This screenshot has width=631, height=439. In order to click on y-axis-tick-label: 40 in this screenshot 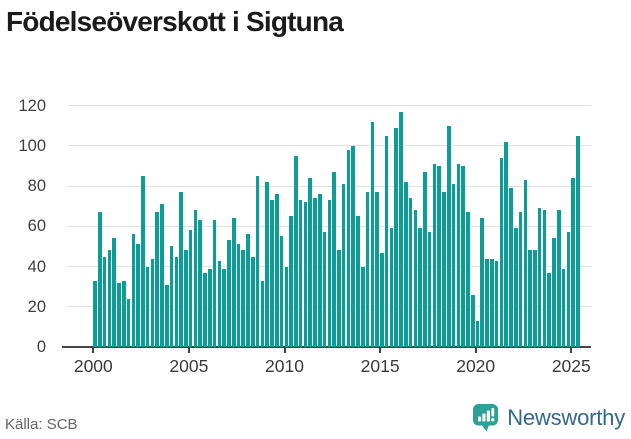, I will do `click(36, 266)`.